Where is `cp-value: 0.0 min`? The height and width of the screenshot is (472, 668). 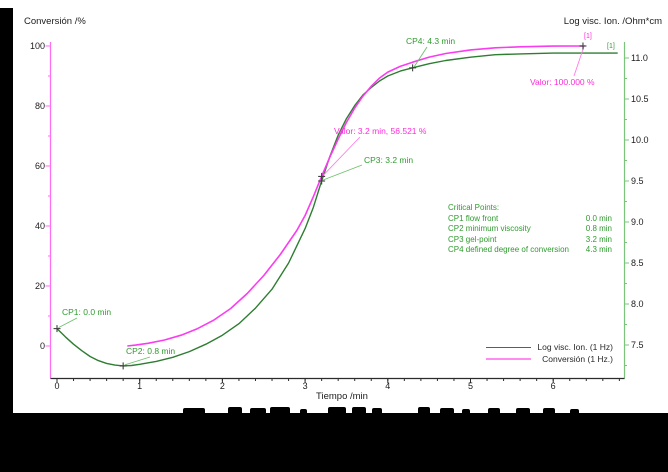 cp-value: 0.0 min is located at coordinates (598, 218).